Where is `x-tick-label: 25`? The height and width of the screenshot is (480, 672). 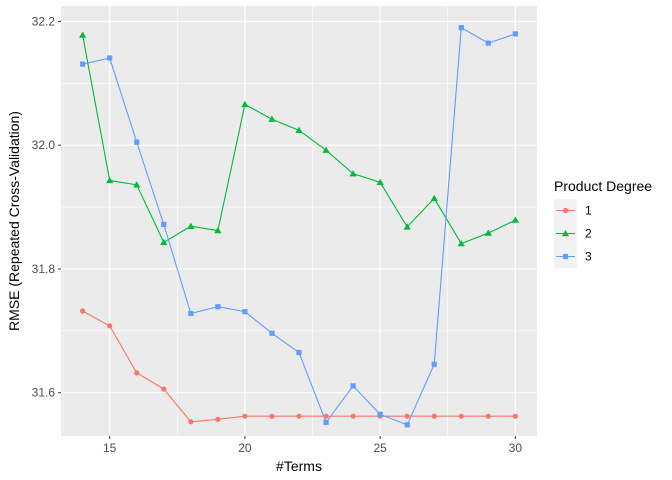 x-tick-label: 25 is located at coordinates (380, 448).